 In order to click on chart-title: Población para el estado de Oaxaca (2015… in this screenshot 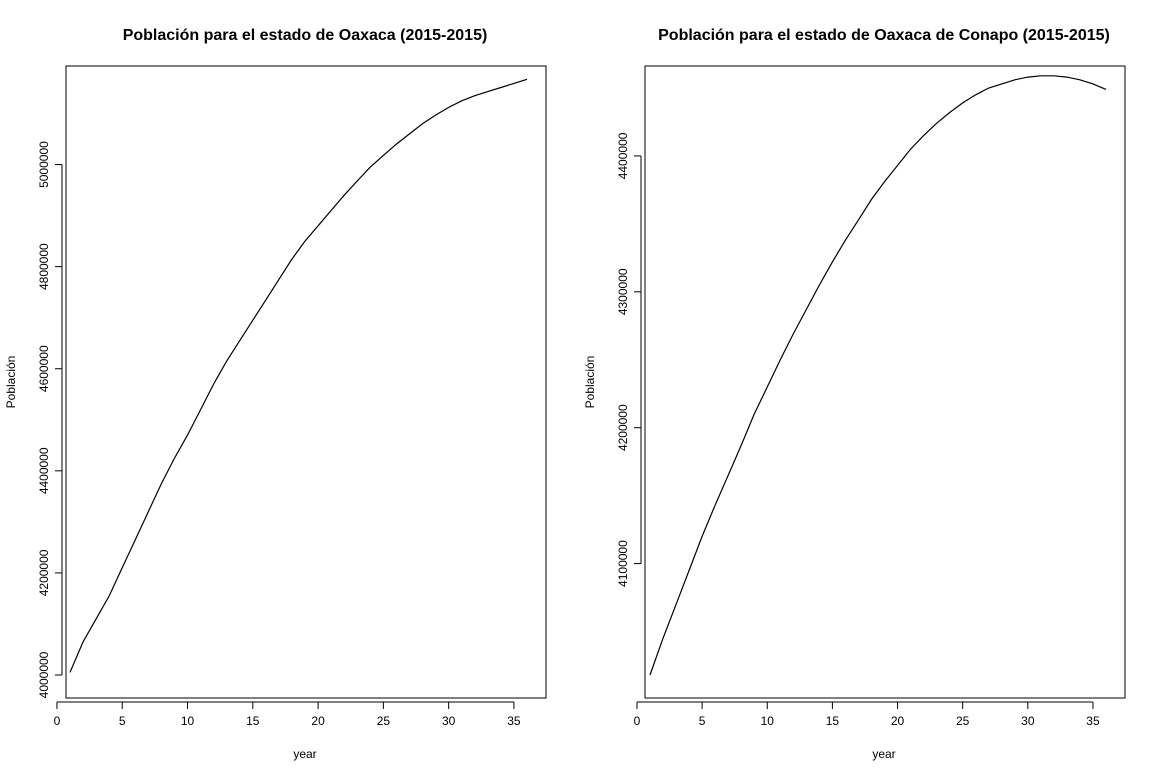, I will do `click(305, 35)`.